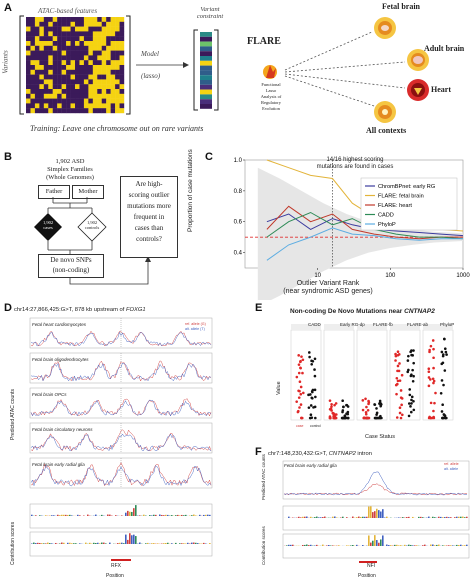  I want to click on panel-d-letter: D, so click(8, 308).